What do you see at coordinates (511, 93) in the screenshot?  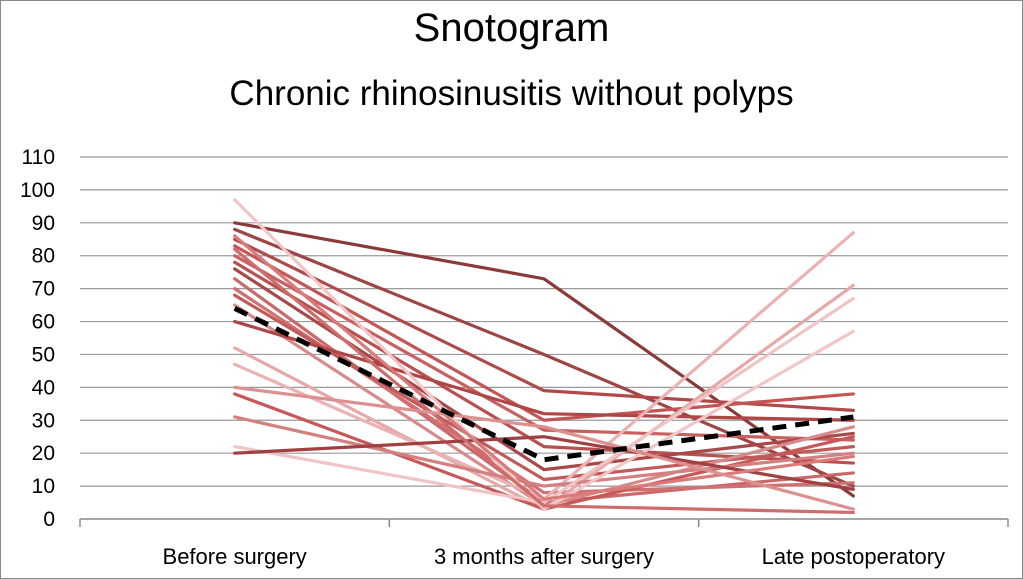 I see `chart-subtitle: Chronic rhinosinusitis without polyps` at bounding box center [511, 93].